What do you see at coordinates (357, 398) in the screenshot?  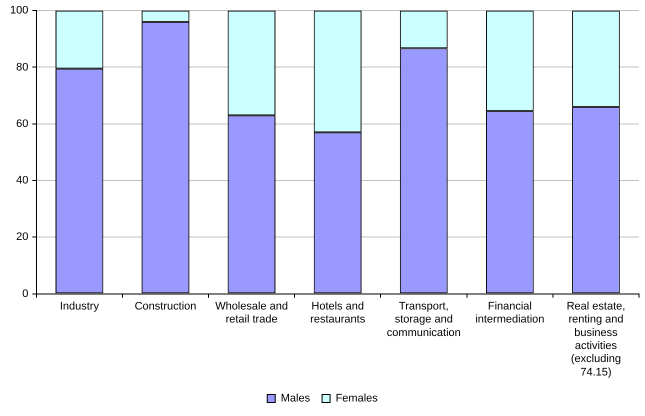 I see `legend-label: Females` at bounding box center [357, 398].